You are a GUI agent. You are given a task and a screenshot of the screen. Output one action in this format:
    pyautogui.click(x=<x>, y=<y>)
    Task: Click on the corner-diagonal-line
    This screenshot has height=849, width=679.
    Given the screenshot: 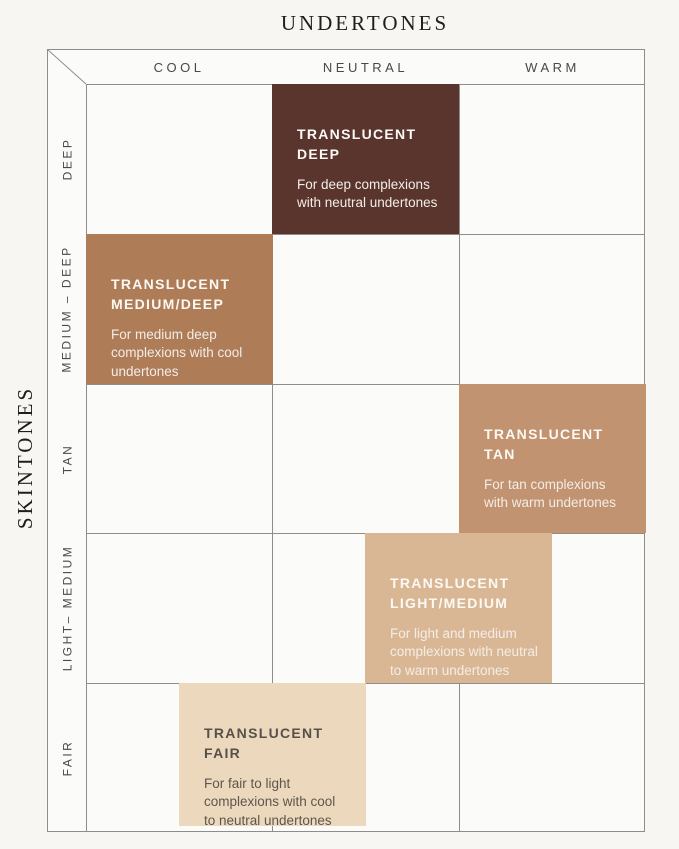 What is the action you would take?
    pyautogui.click(x=67, y=67)
    